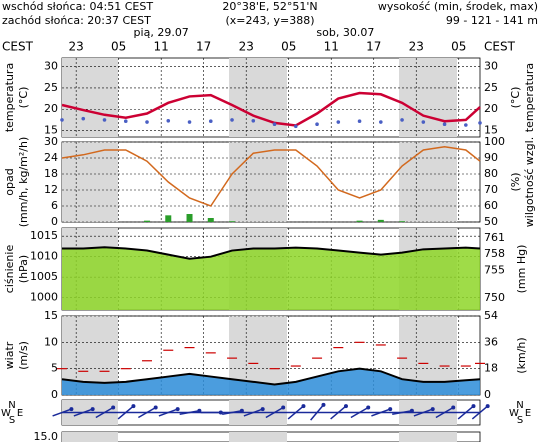 The image size is (540, 442). I want to click on y2-tick-label: 761, so click(494, 237).